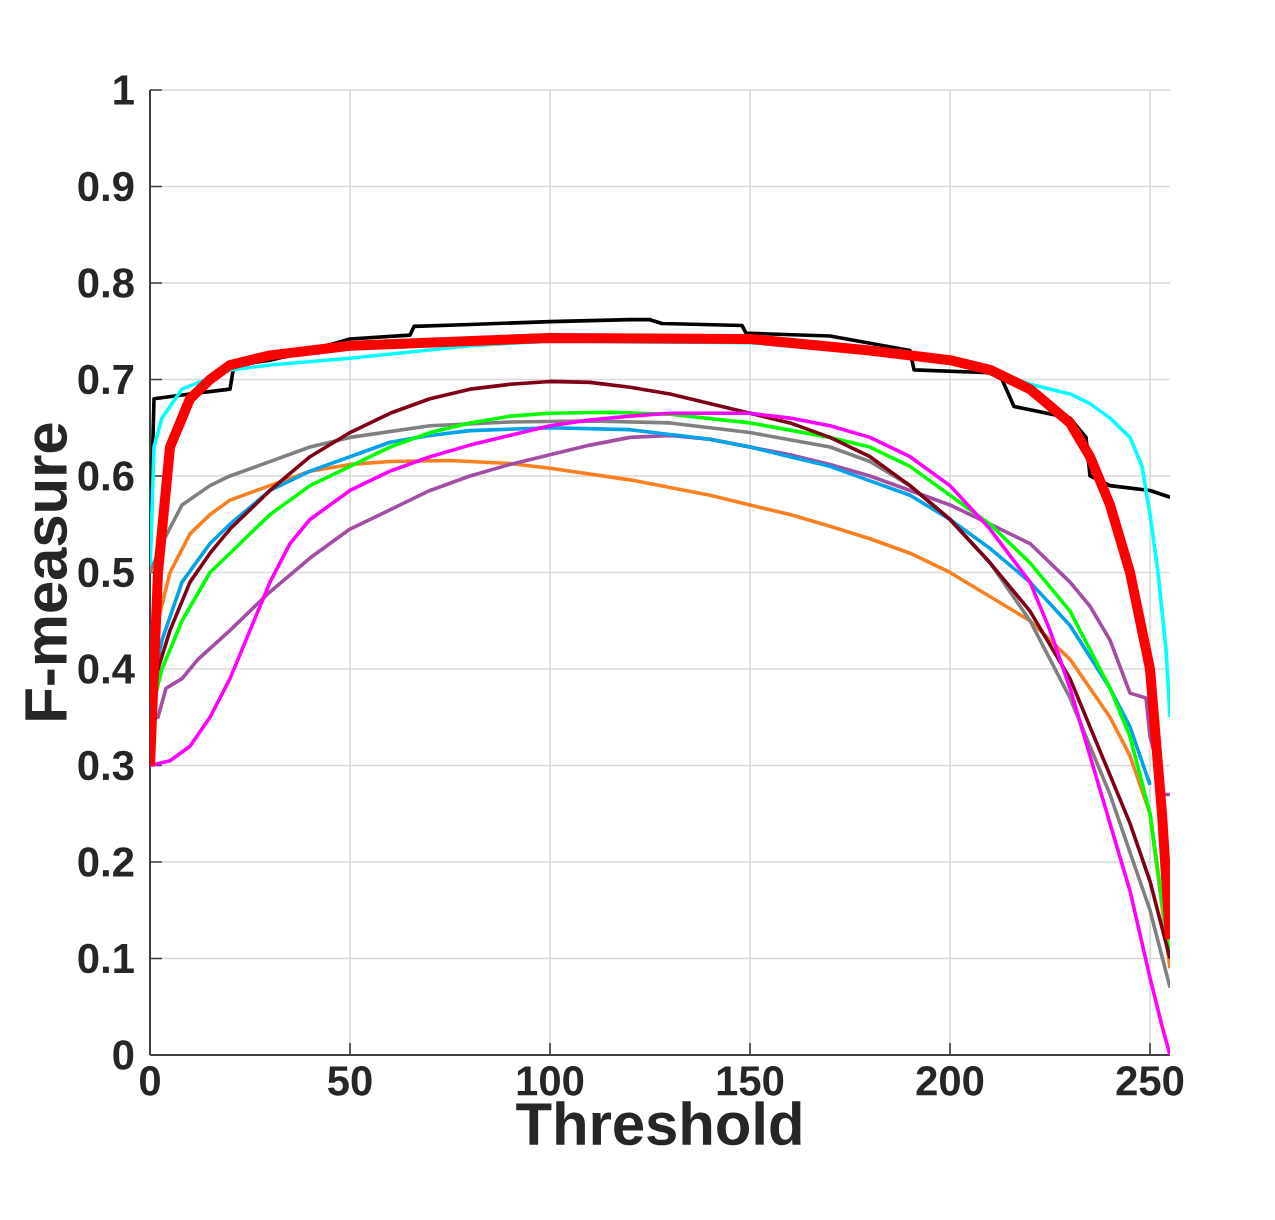  Describe the element at coordinates (106, 379) in the screenshot. I see `y-tick-label: 0.7` at that location.